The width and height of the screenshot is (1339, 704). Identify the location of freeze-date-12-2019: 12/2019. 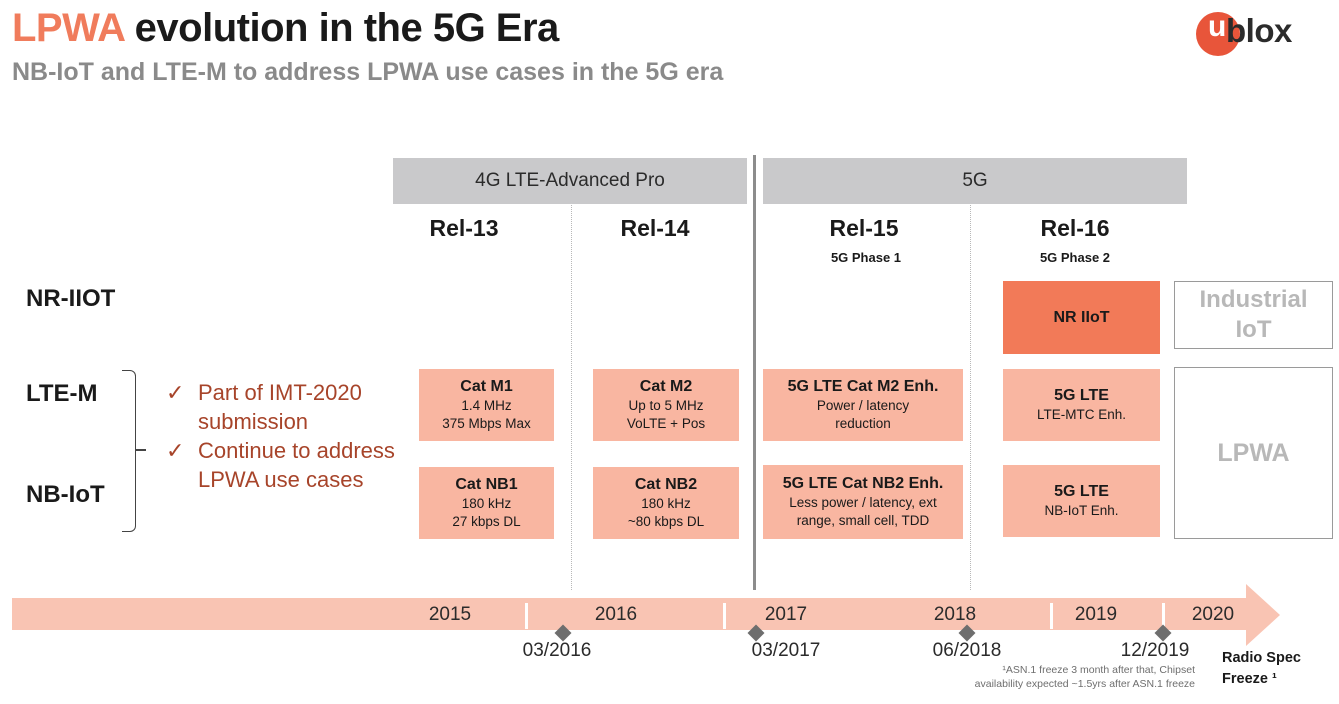
(1155, 650).